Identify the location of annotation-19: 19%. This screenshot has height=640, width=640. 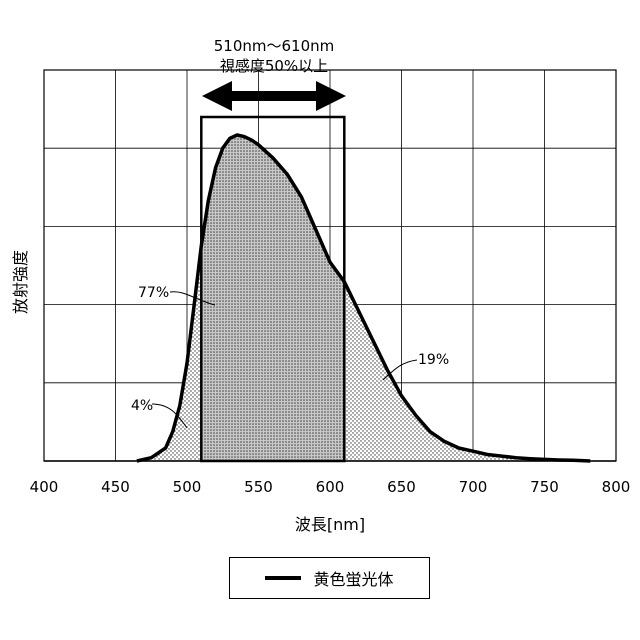
(415, 366).